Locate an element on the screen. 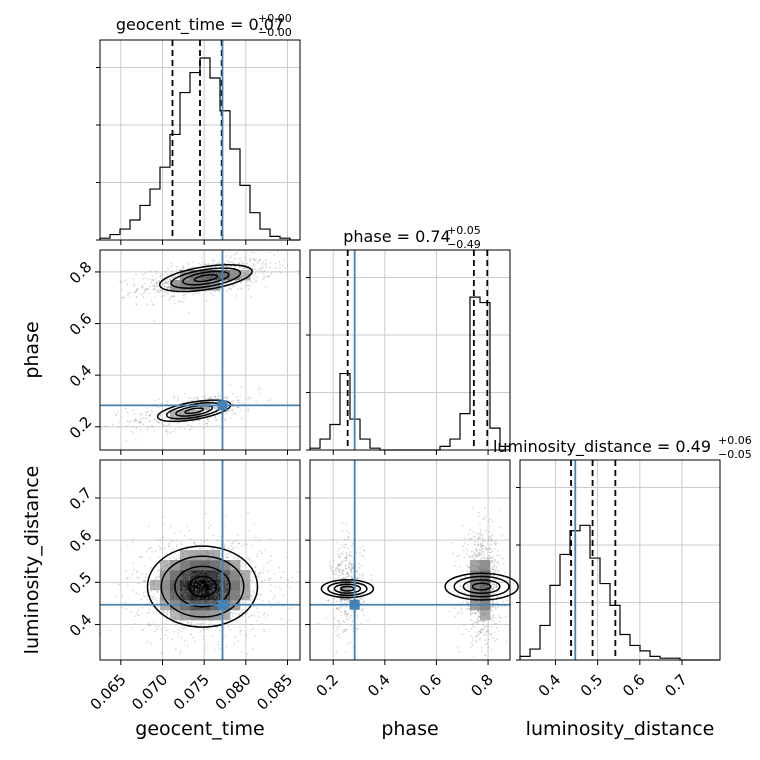 The height and width of the screenshot is (760, 760). title-luminosity-distance-minus: −0.05 is located at coordinates (735, 454).